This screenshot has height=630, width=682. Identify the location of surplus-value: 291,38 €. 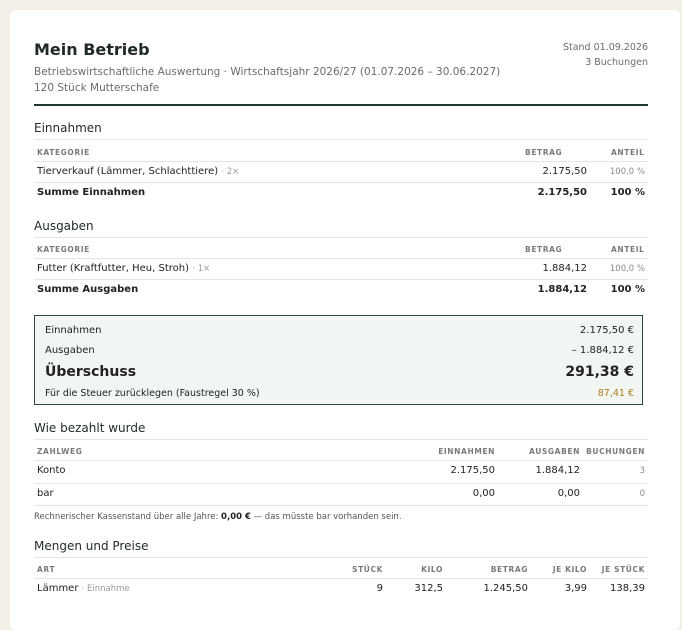
(599, 372).